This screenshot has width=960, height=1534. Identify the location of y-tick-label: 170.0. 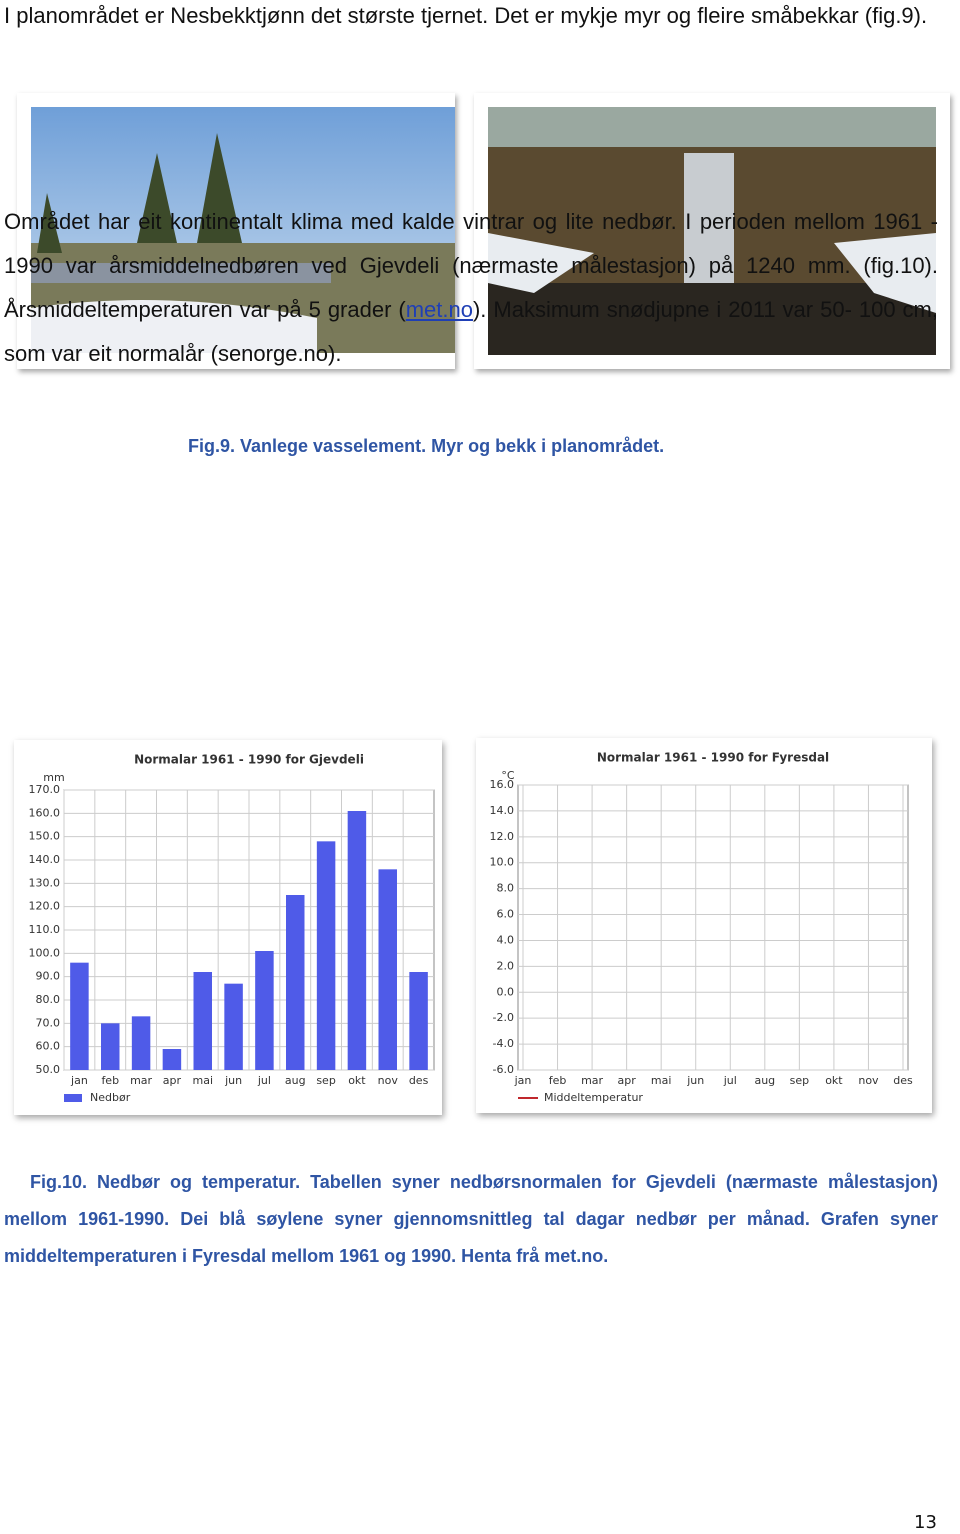
(45, 789).